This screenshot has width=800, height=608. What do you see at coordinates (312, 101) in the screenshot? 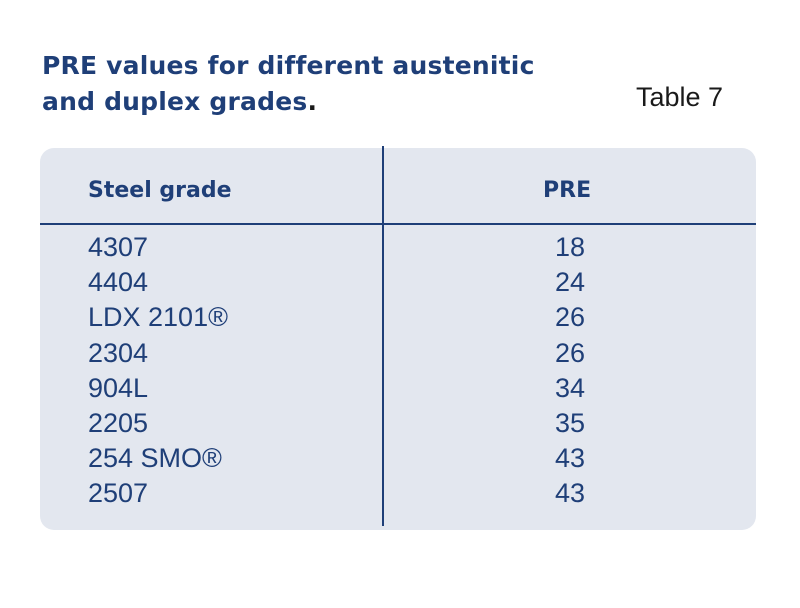
I see `table-title-period: .` at bounding box center [312, 101].